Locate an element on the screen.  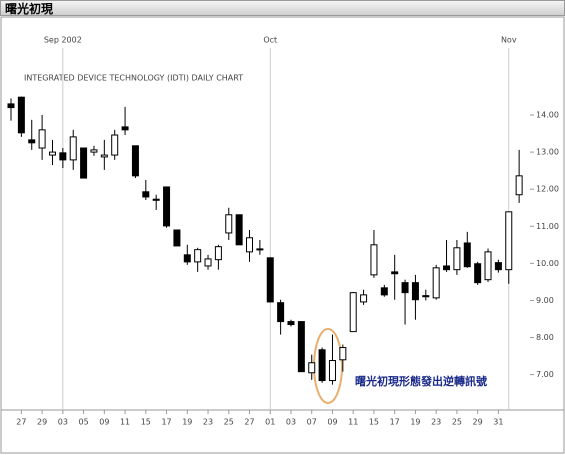
y-tick-label: 11.00 is located at coordinates (547, 226).